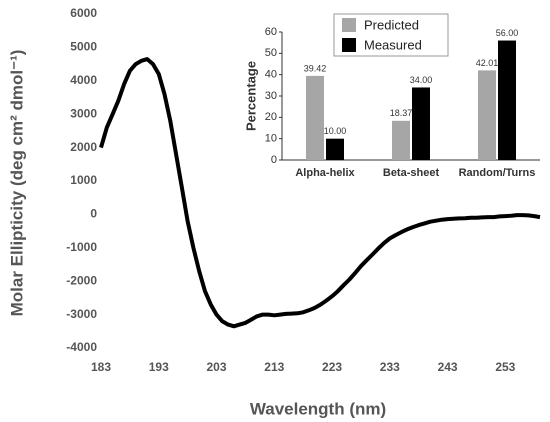 The height and width of the screenshot is (422, 550). What do you see at coordinates (83, 80) in the screenshot?
I see `y-tick-label: 4000` at bounding box center [83, 80].